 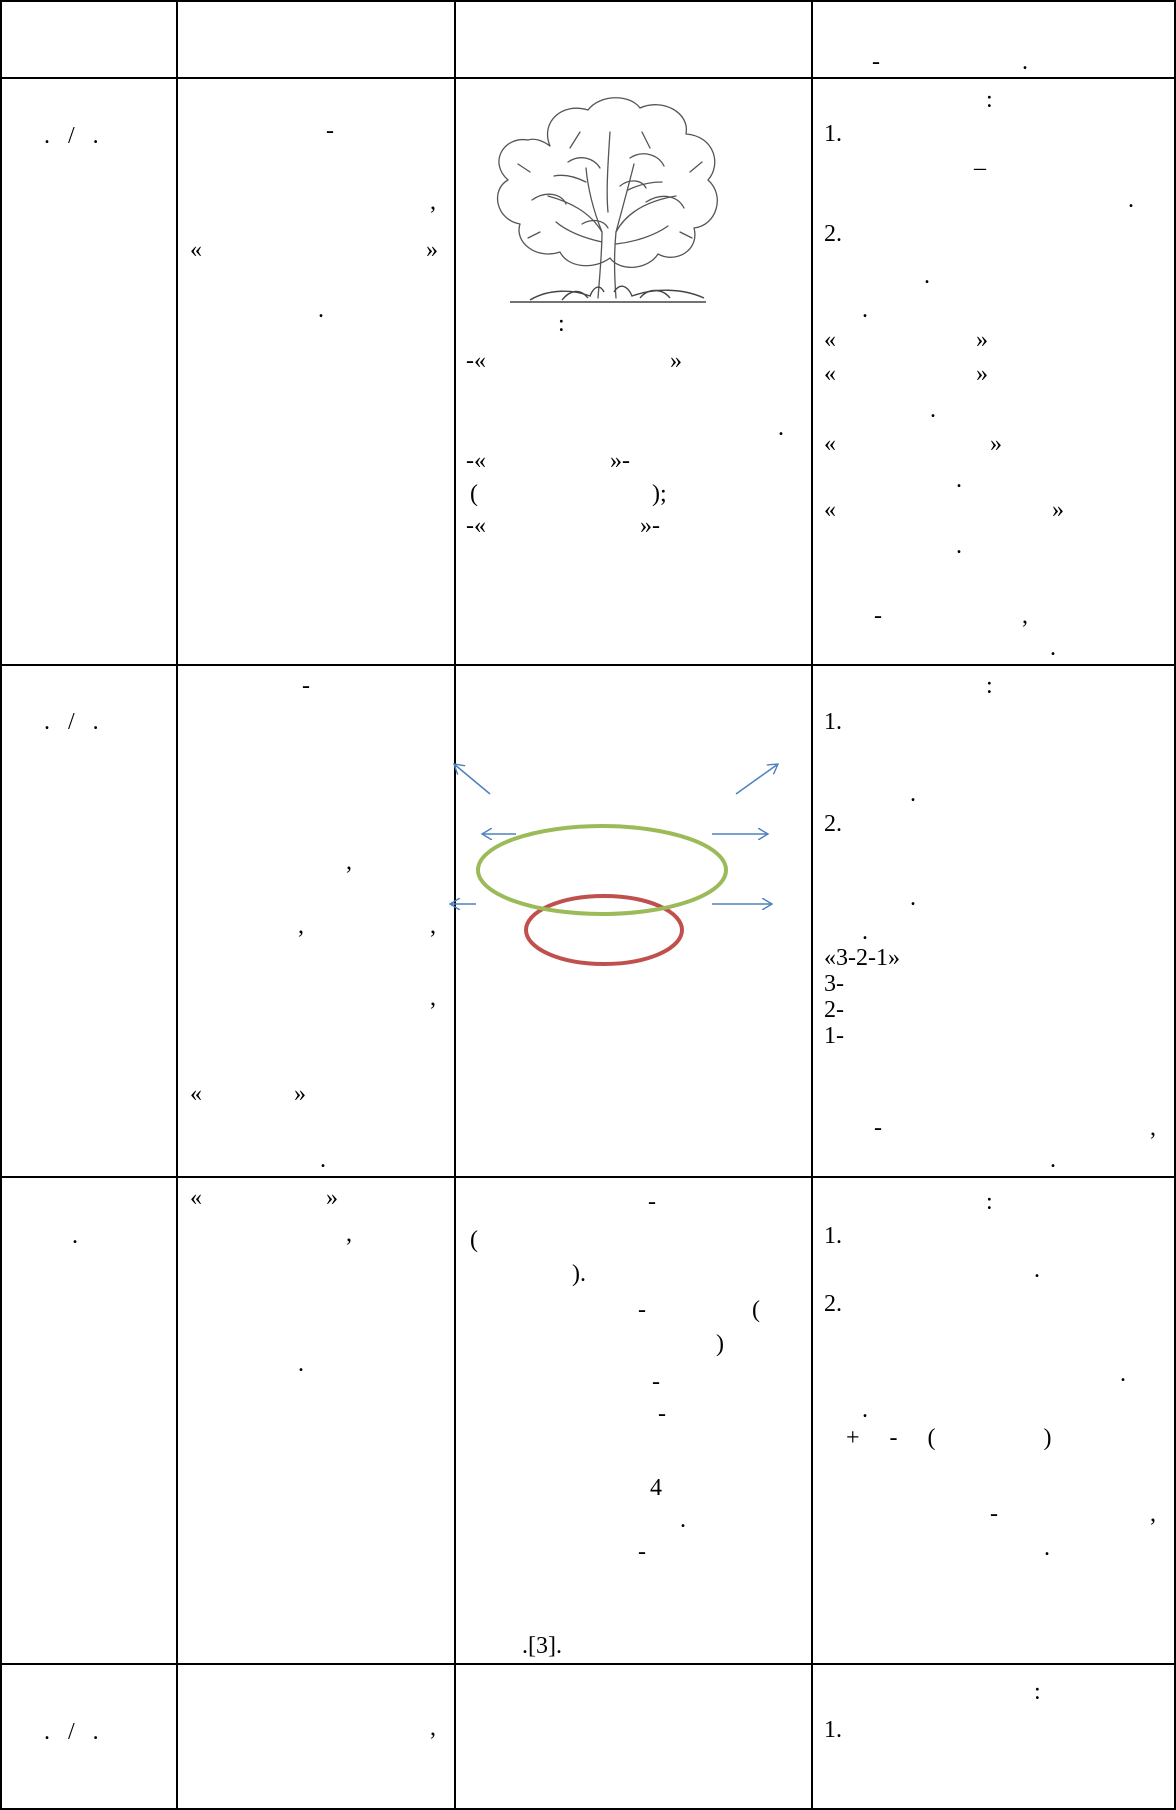 What do you see at coordinates (642, 1310) in the screenshot?
I see `row3-col3-dash2: -` at bounding box center [642, 1310].